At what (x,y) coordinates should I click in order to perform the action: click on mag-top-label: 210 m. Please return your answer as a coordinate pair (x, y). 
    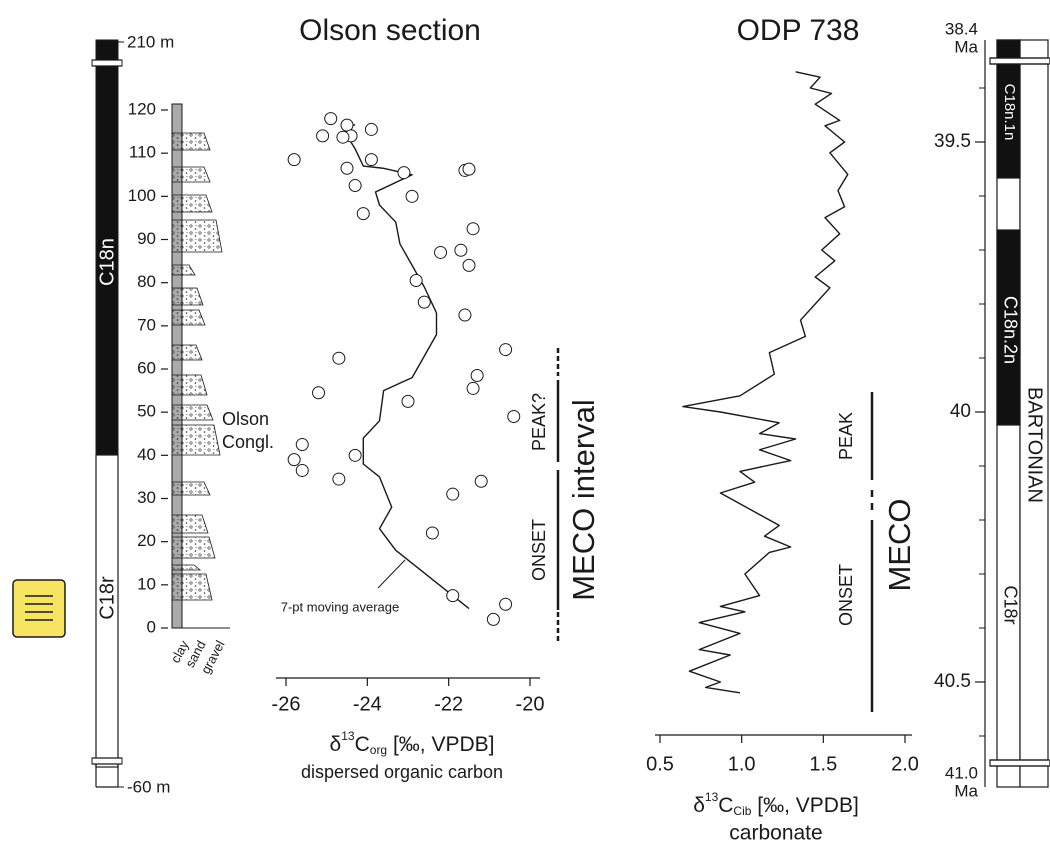
    Looking at the image, I should click on (150, 41).